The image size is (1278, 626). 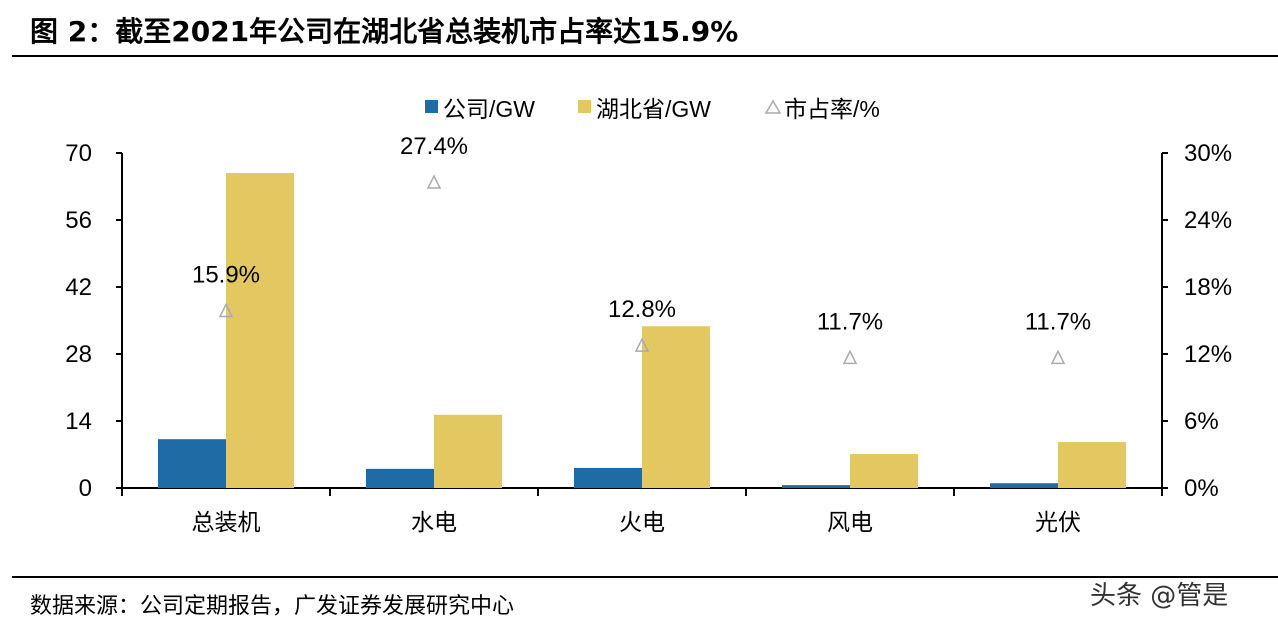 I want to click on legend-label: 市占率/%, so click(x=832, y=109).